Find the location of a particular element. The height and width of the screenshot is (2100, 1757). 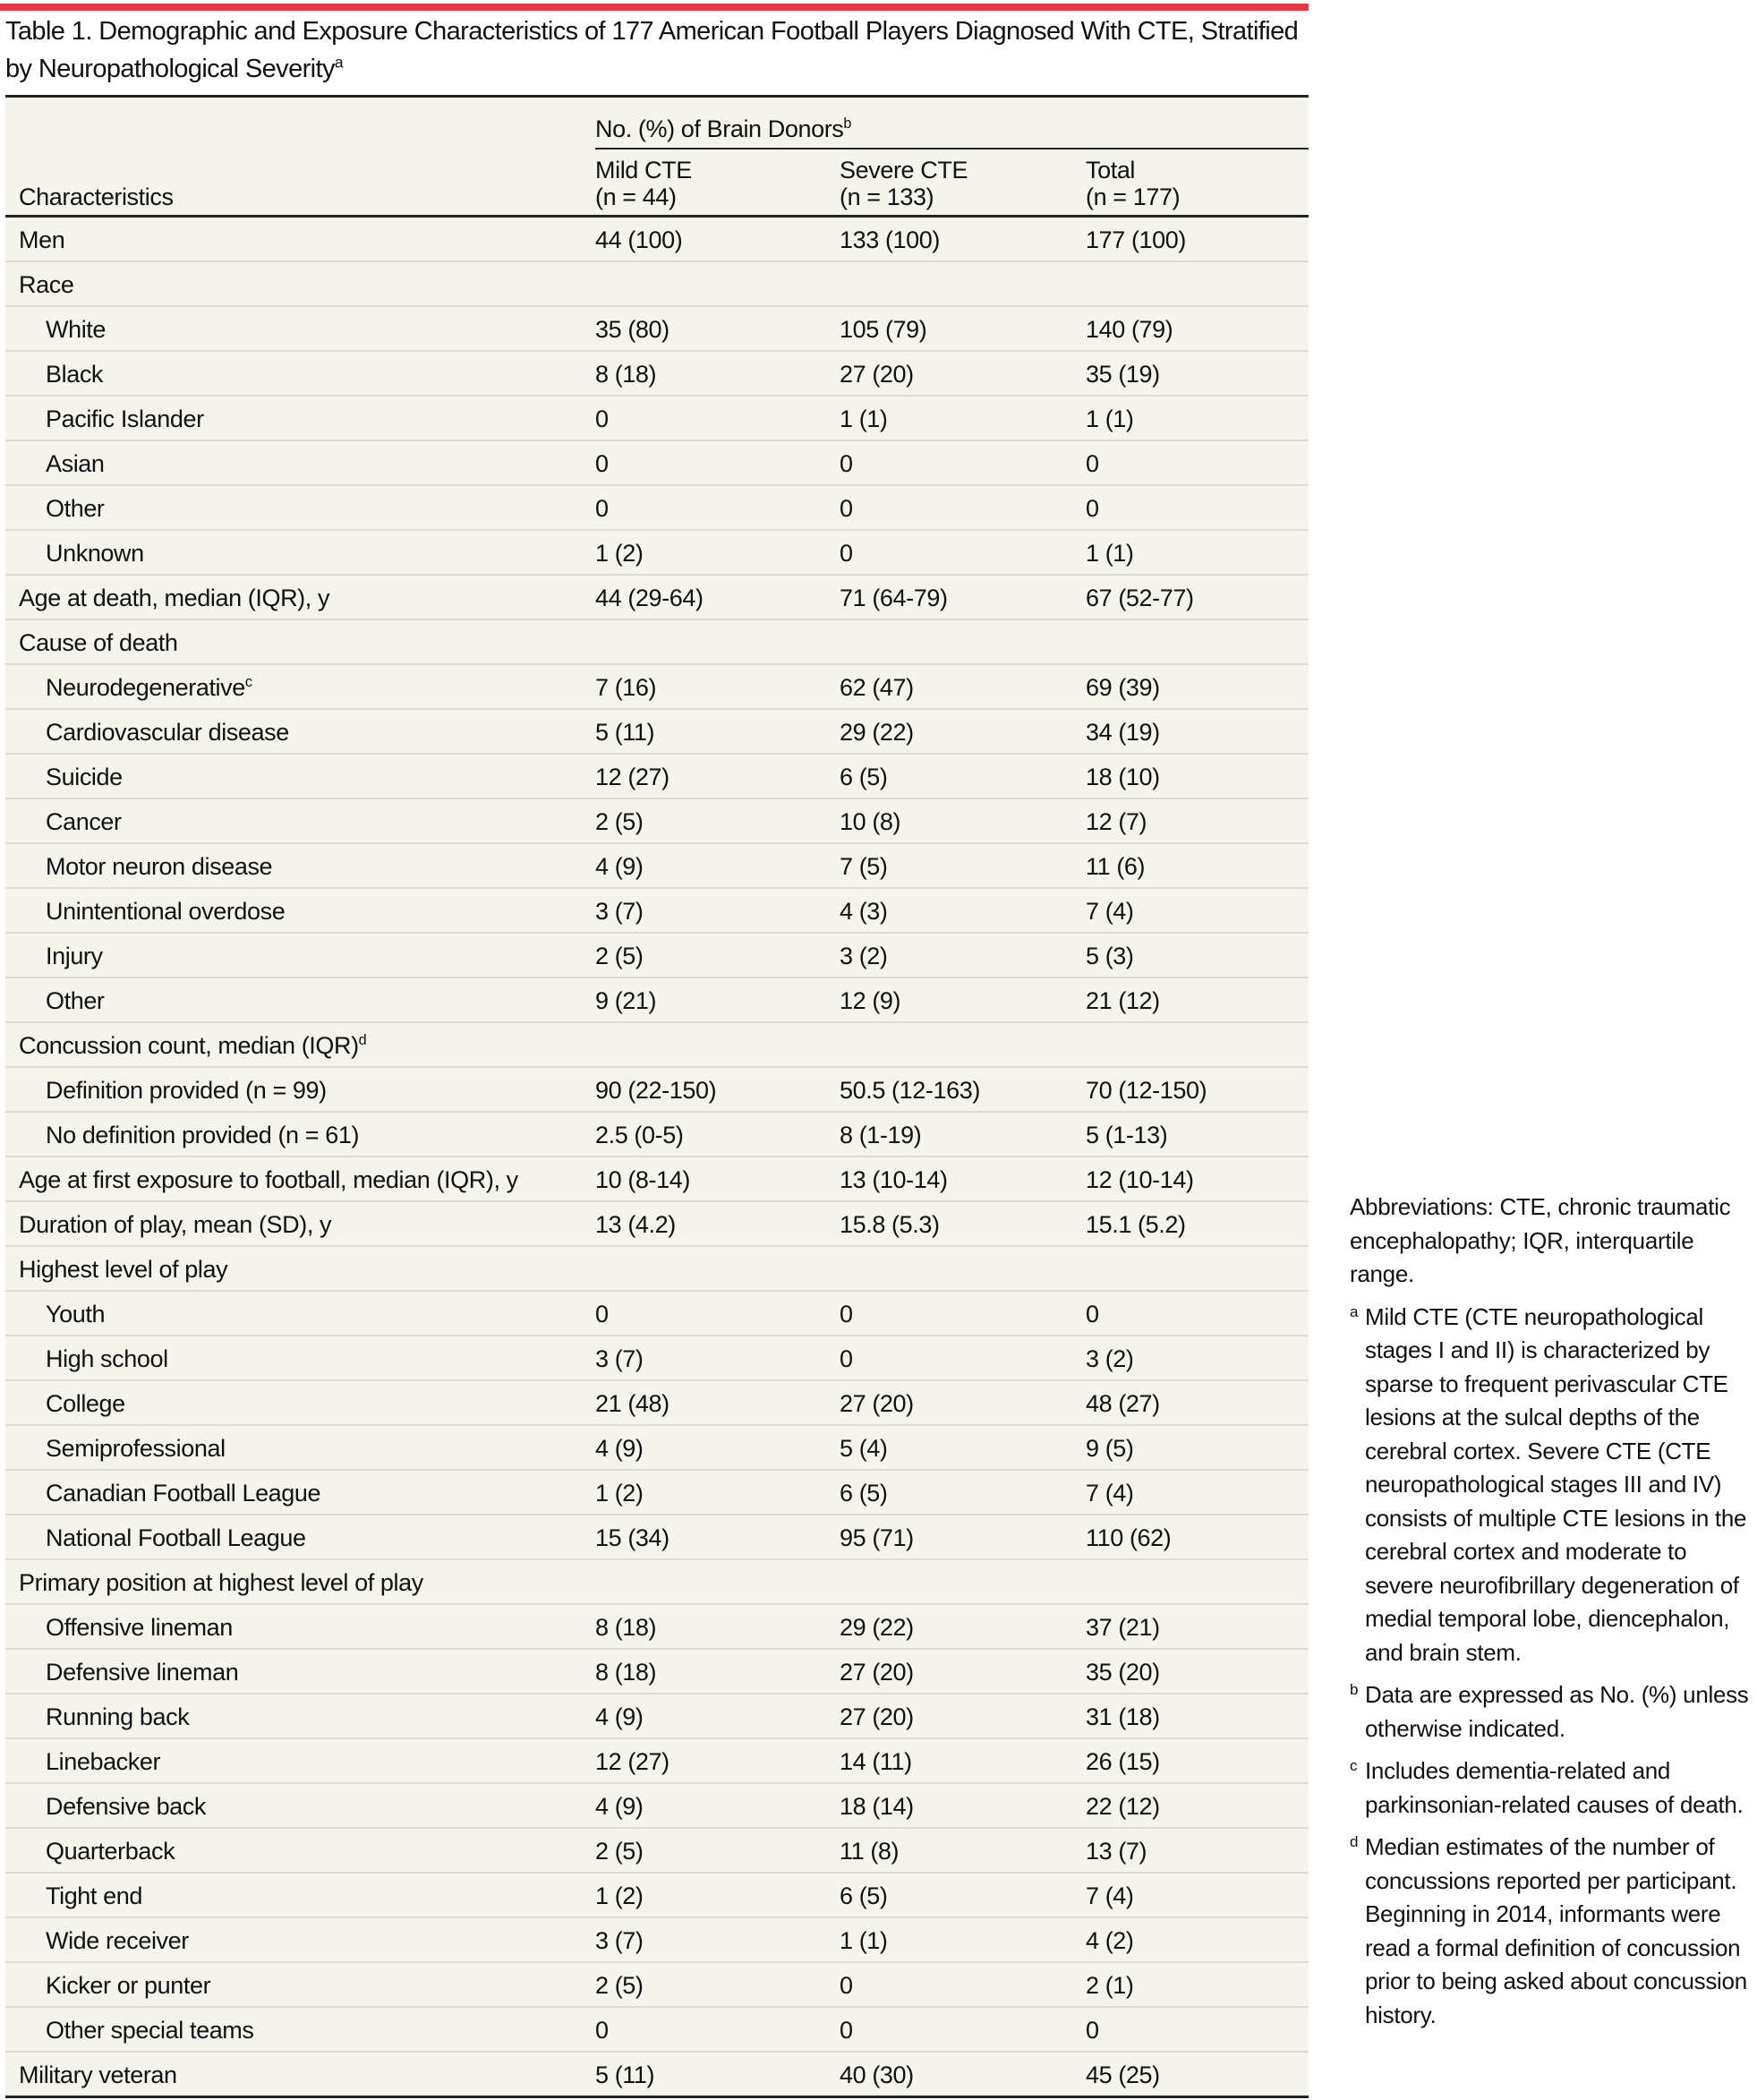

footnote-mark: d is located at coordinates (362, 1040).